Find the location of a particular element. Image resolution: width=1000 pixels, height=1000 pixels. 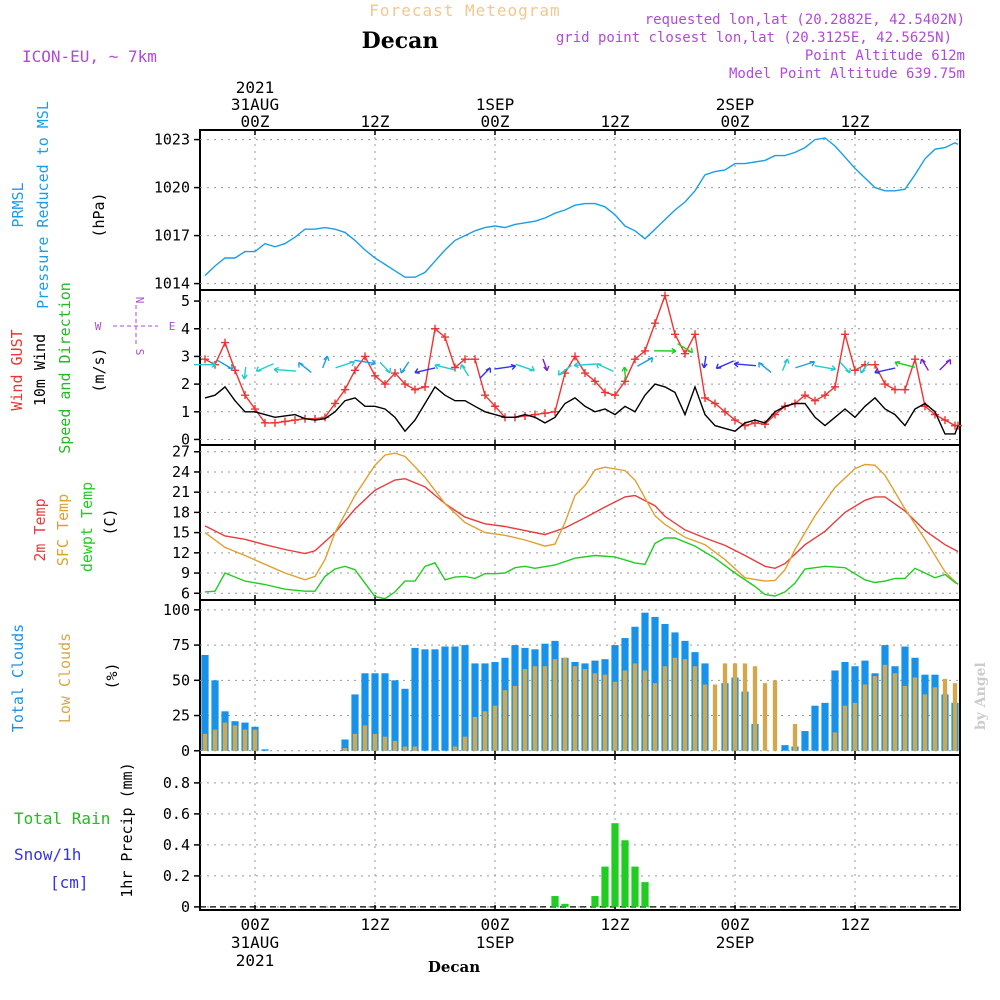

panel-wind is located at coordinates (578, 367).